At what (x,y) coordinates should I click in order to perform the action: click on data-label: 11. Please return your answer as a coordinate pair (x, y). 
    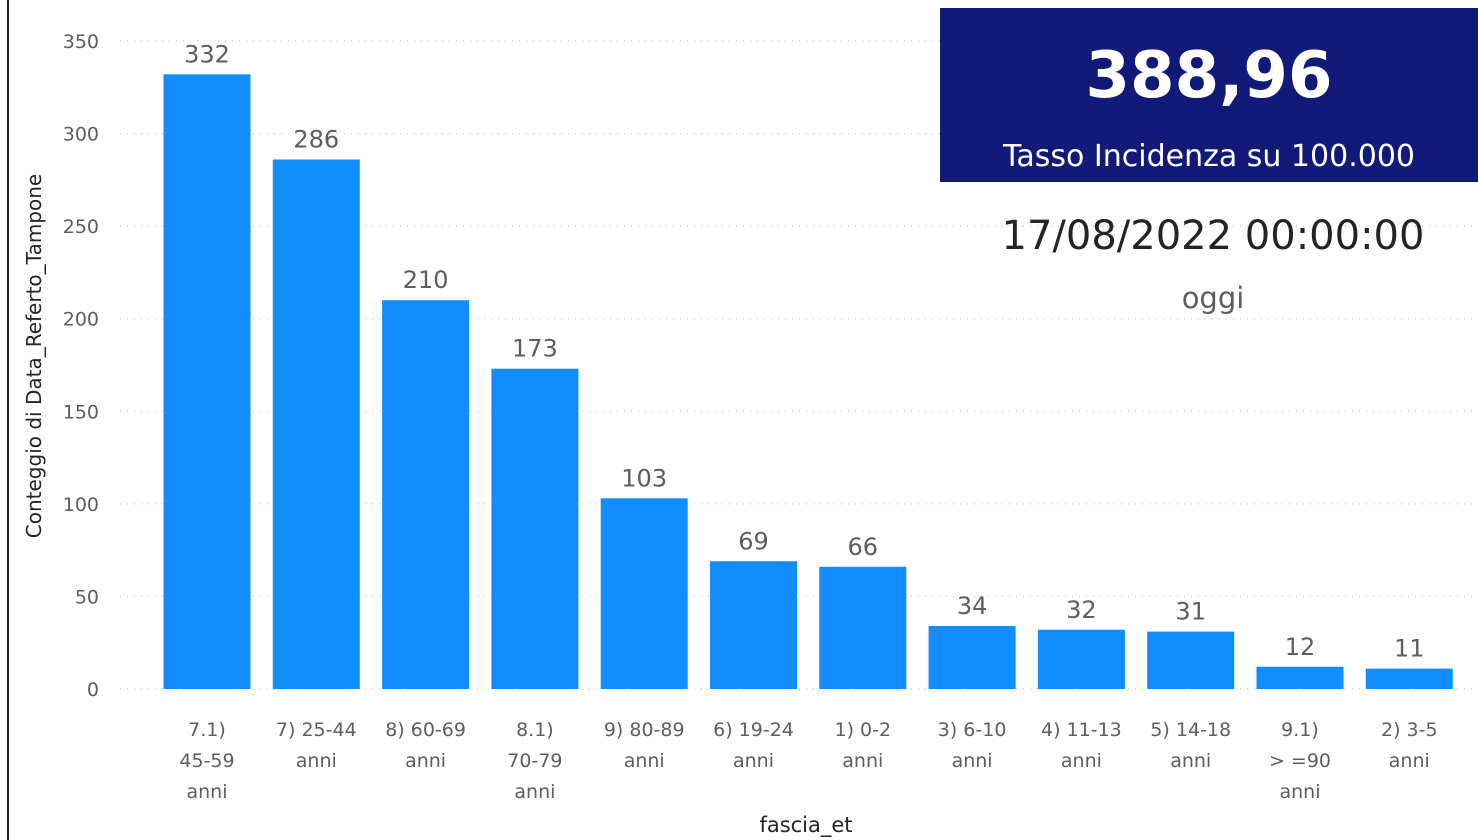
    Looking at the image, I should click on (1409, 649).